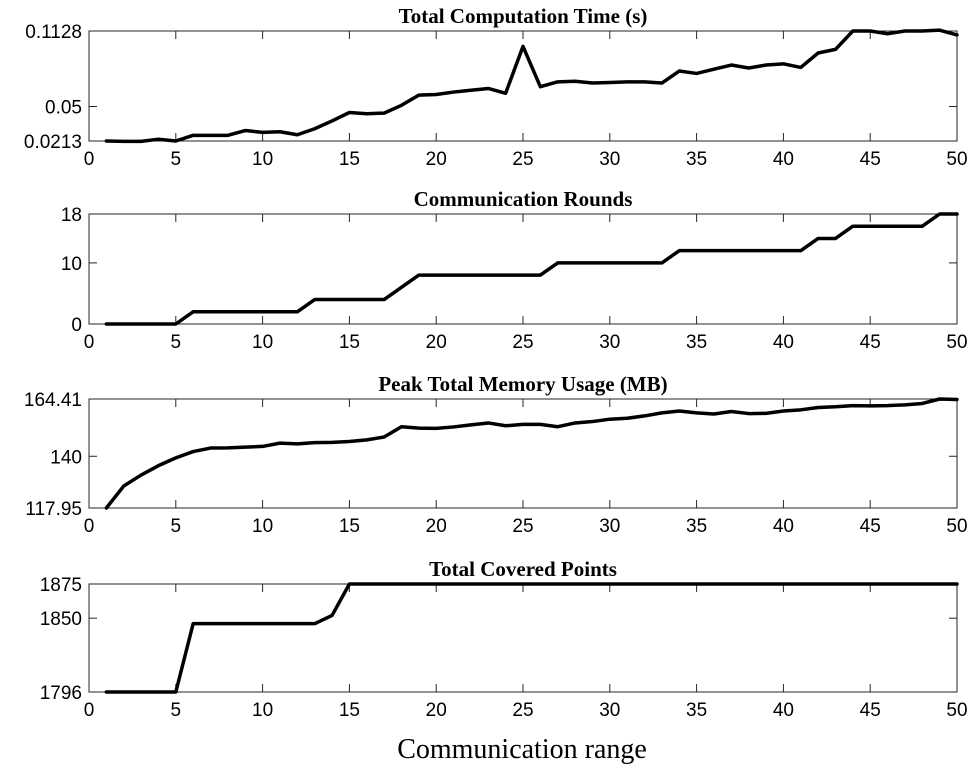  What do you see at coordinates (71, 215) in the screenshot?
I see `y-tick-label: 18` at bounding box center [71, 215].